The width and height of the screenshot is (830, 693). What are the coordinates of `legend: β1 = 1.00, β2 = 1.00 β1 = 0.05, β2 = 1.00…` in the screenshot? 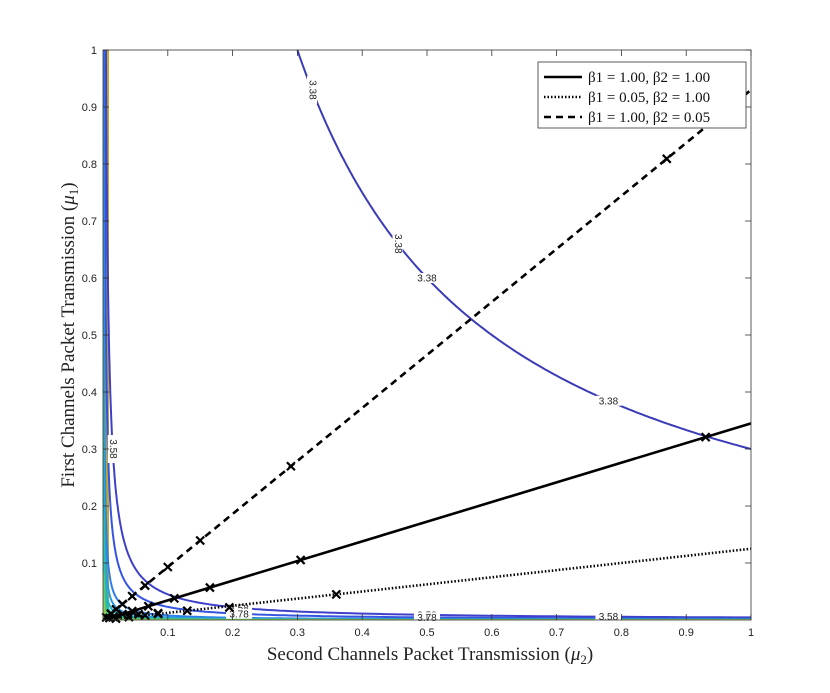 It's located at (642, 95).